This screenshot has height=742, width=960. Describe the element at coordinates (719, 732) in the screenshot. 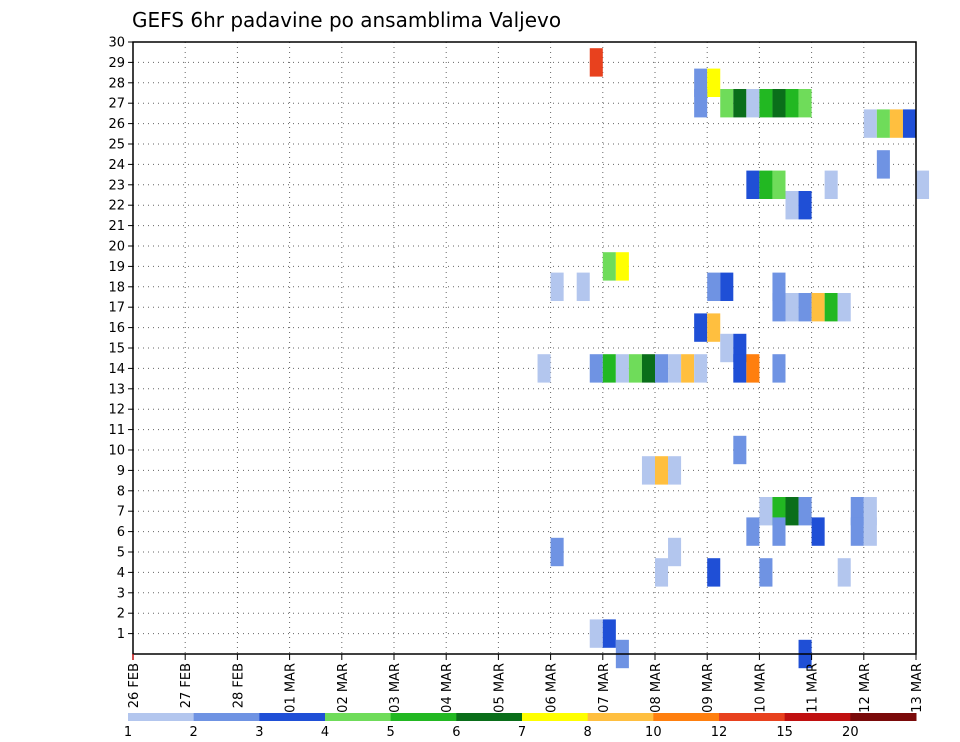

I see `colorbar-label: 12` at that location.